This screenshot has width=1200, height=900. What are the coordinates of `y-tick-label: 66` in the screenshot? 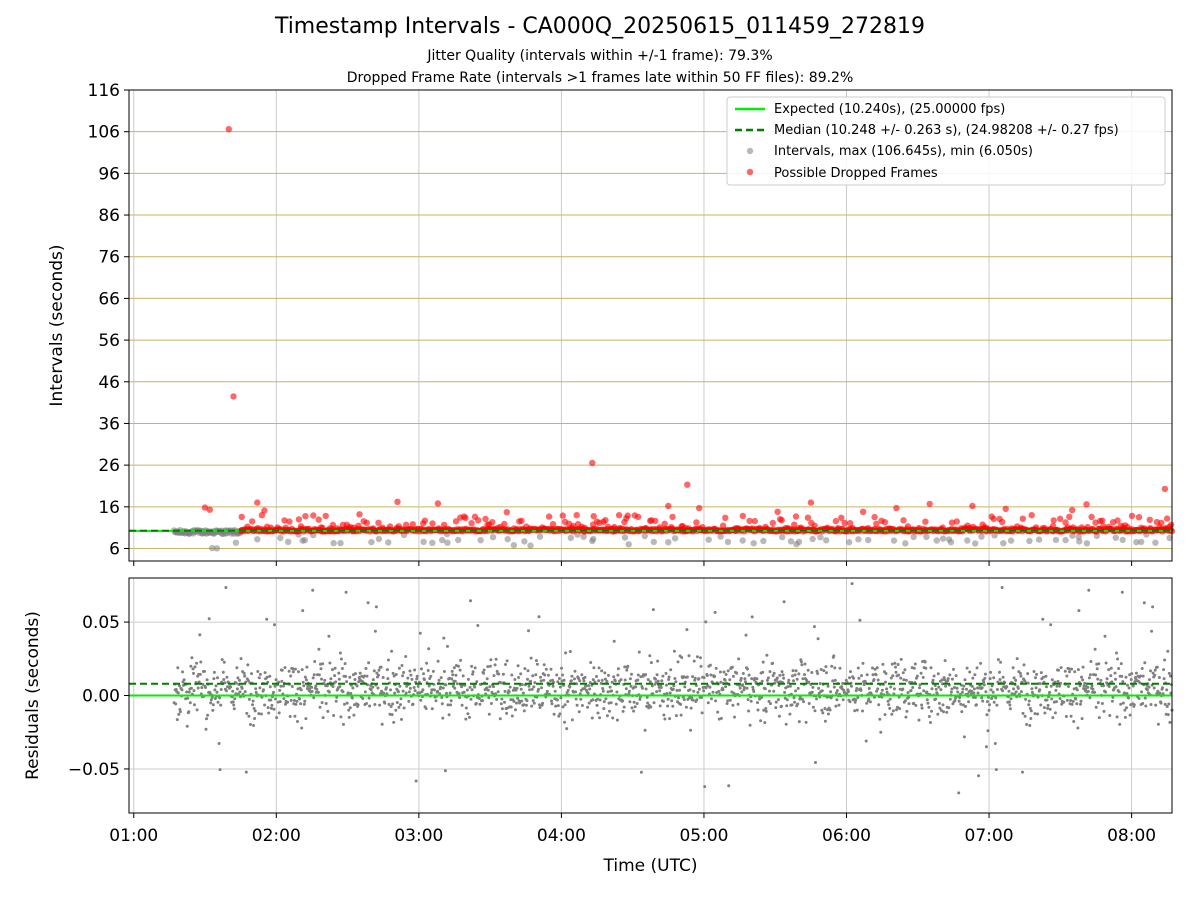 It's located at (109, 299).